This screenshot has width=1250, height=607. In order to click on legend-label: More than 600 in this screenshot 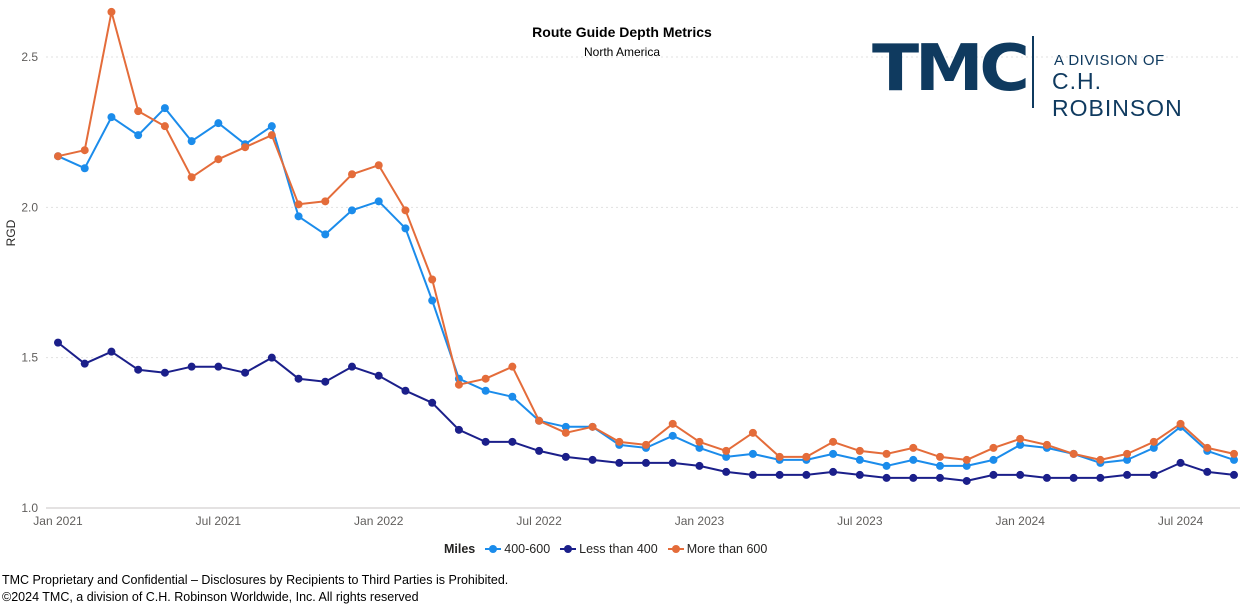, I will do `click(727, 549)`.